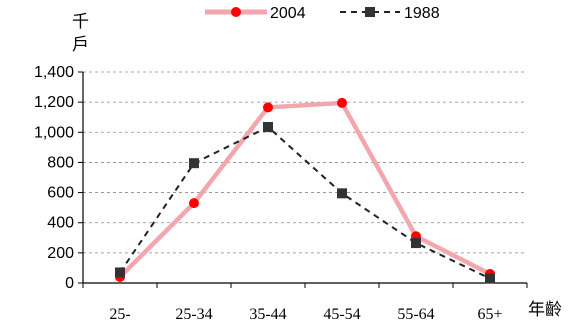 This screenshot has height=329, width=576. Describe the element at coordinates (305, 303) in the screenshot. I see `x-axis-ticks: 25- 25-34 35-44 45-54 55-64 65+` at that location.